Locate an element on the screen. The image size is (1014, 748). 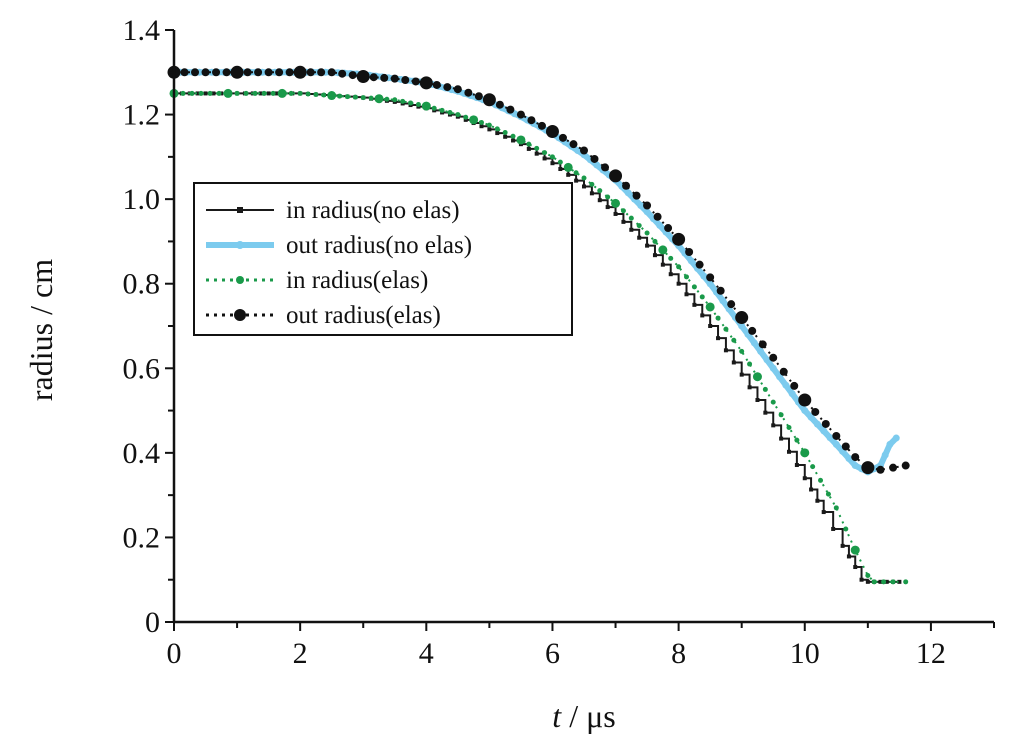
legend-marker is located at coordinates (240, 210).